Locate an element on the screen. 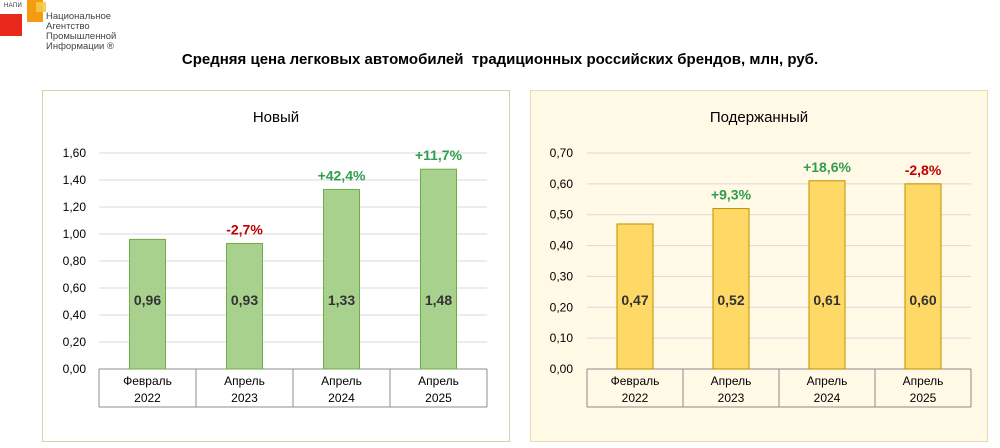 The height and width of the screenshot is (448, 1000). bar-value-label: 1,48 is located at coordinates (438, 300).